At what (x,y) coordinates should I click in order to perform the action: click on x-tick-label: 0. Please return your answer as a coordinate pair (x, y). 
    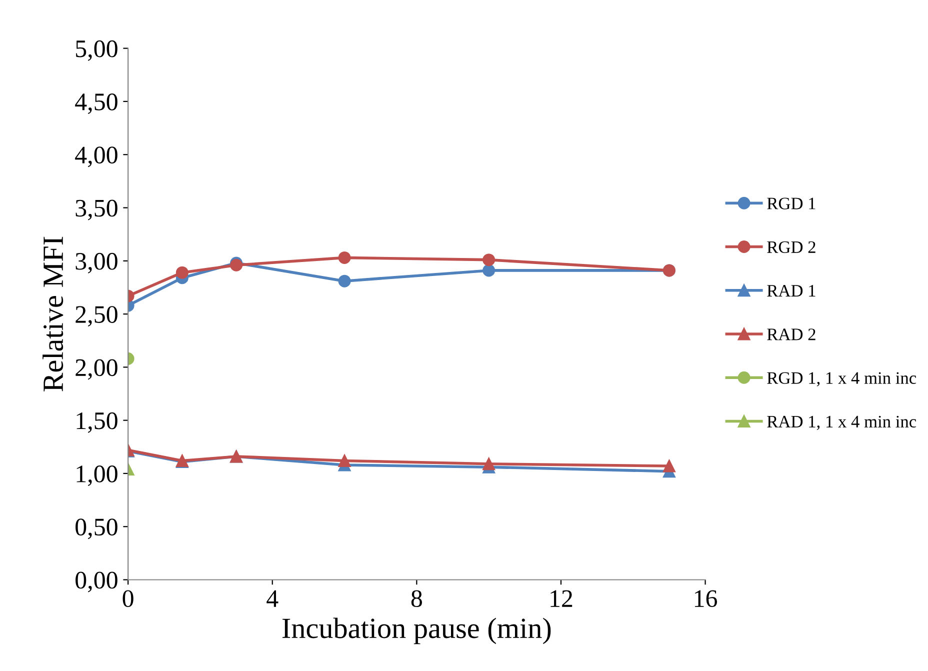
    Looking at the image, I should click on (128, 599).